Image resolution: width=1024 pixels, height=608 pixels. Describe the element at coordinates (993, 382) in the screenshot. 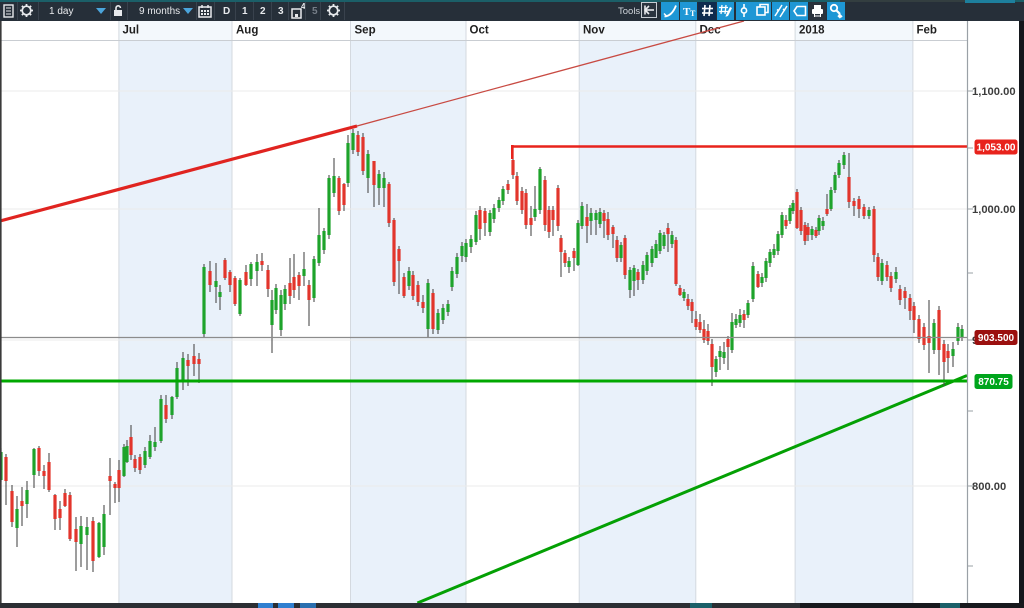

I see `svg-text: 870.75` at that location.